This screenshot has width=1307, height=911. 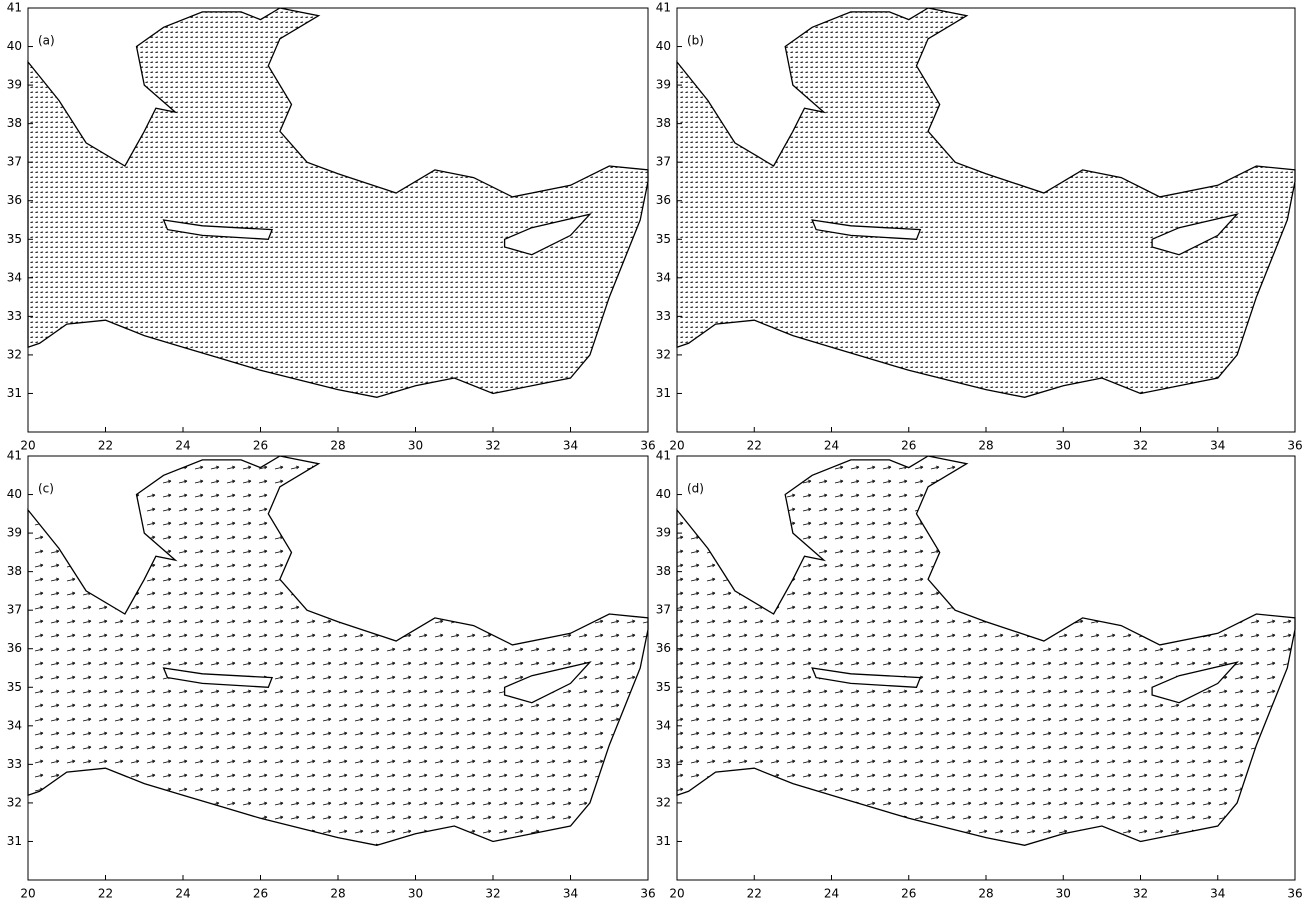 What do you see at coordinates (695, 489) in the screenshot?
I see `panel-label: (d)` at bounding box center [695, 489].